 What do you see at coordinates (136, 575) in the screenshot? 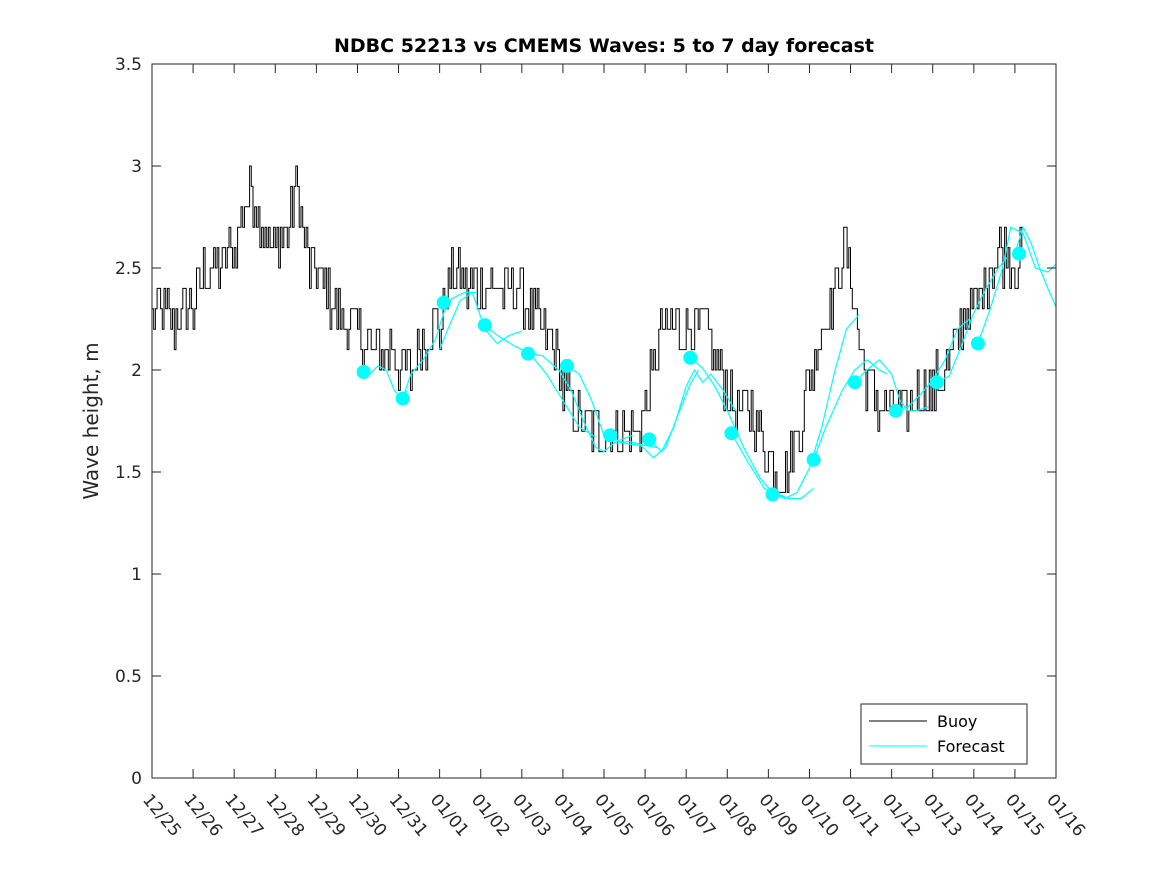
I see `y-tick-label: 1` at bounding box center [136, 575].